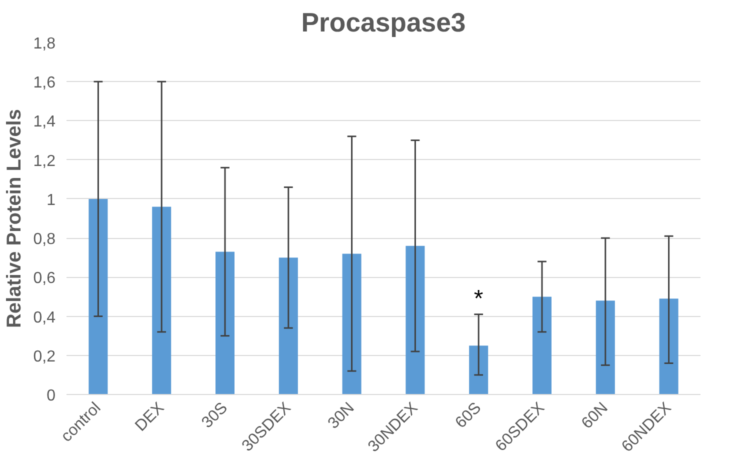 This screenshot has height=472, width=748. I want to click on y-tick-label: 1,2, so click(44, 161).